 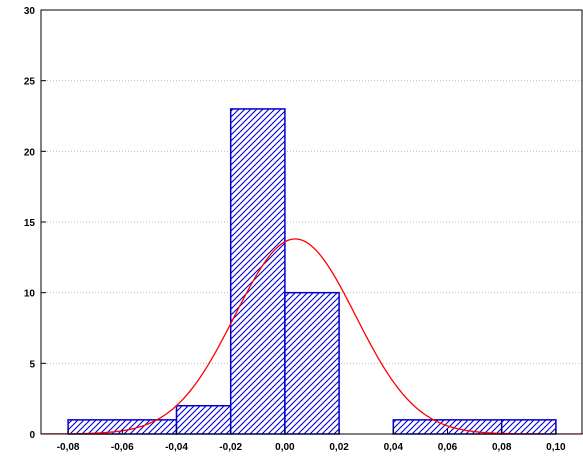 I want to click on x-tick-label: -0,04, so click(x=176, y=447).